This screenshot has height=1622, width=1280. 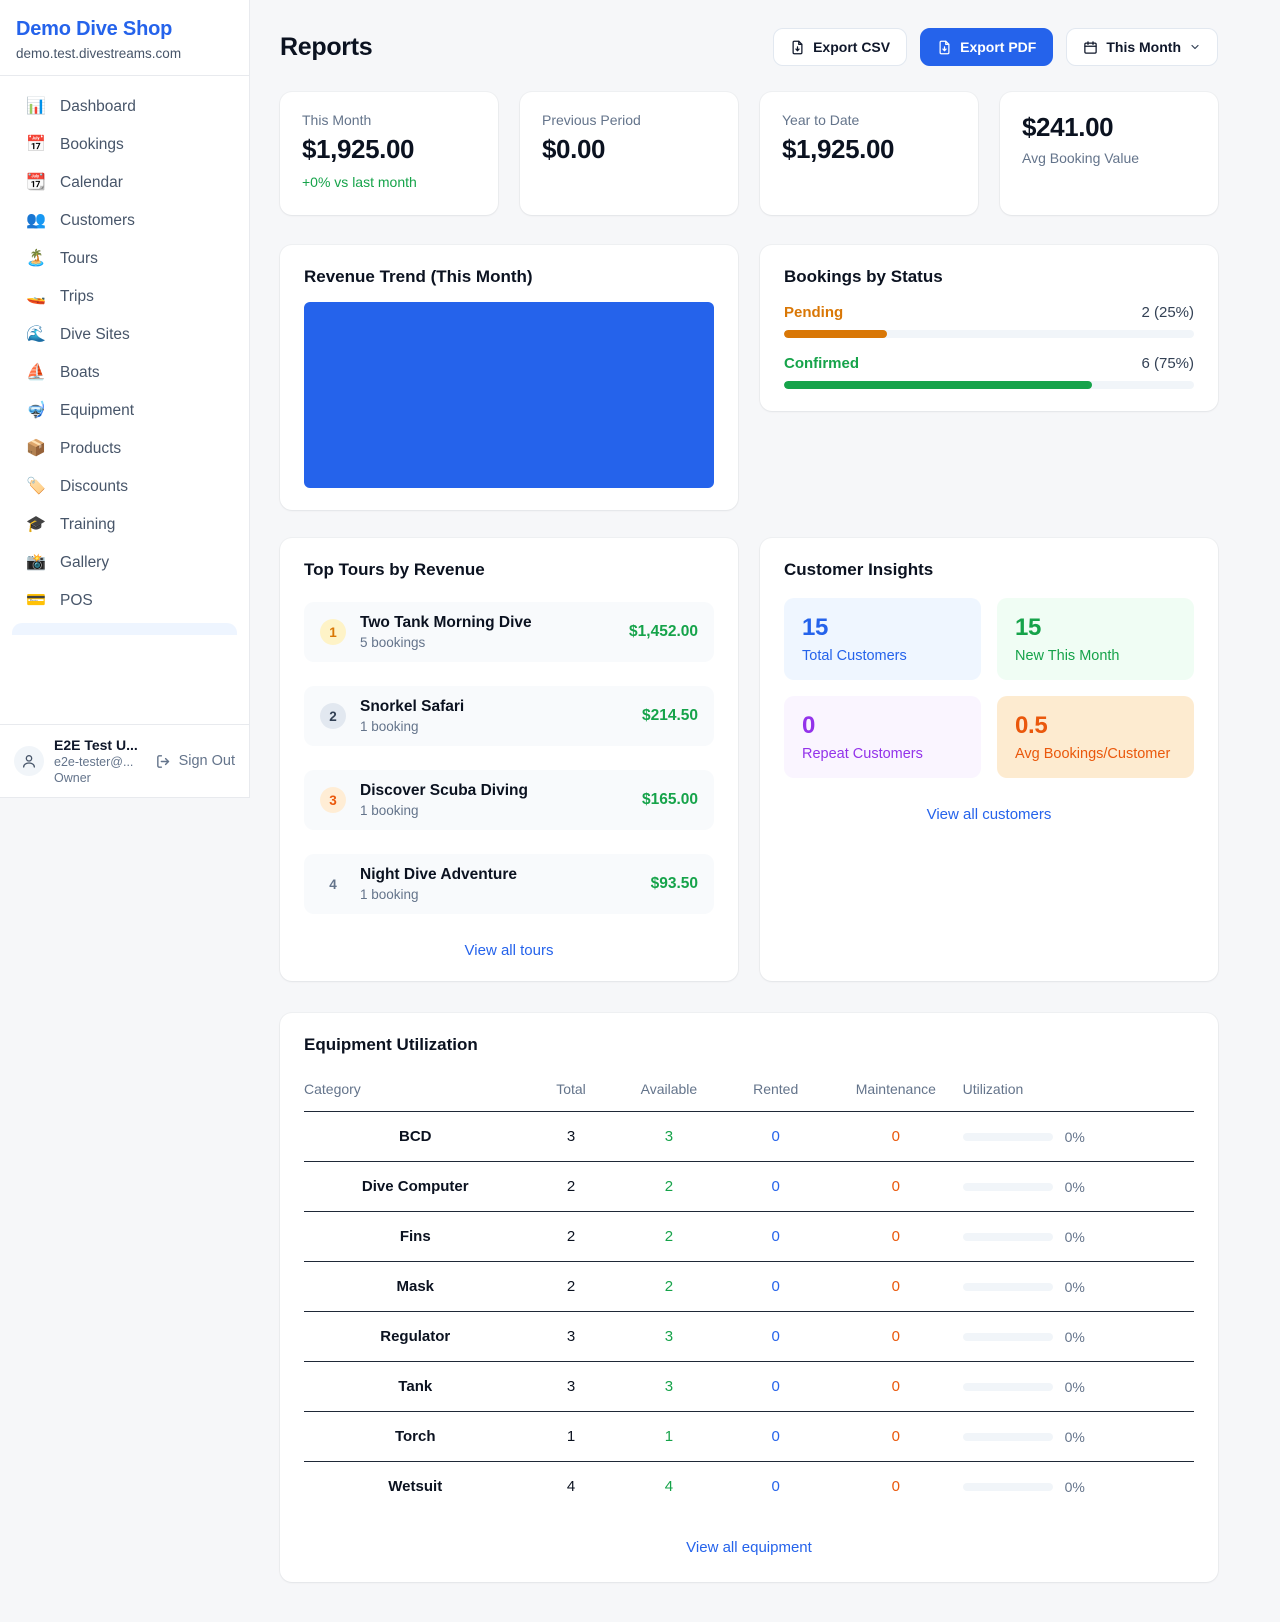 What do you see at coordinates (94, 29) in the screenshot?
I see `shop-name-link: Demo Dive Shop` at bounding box center [94, 29].